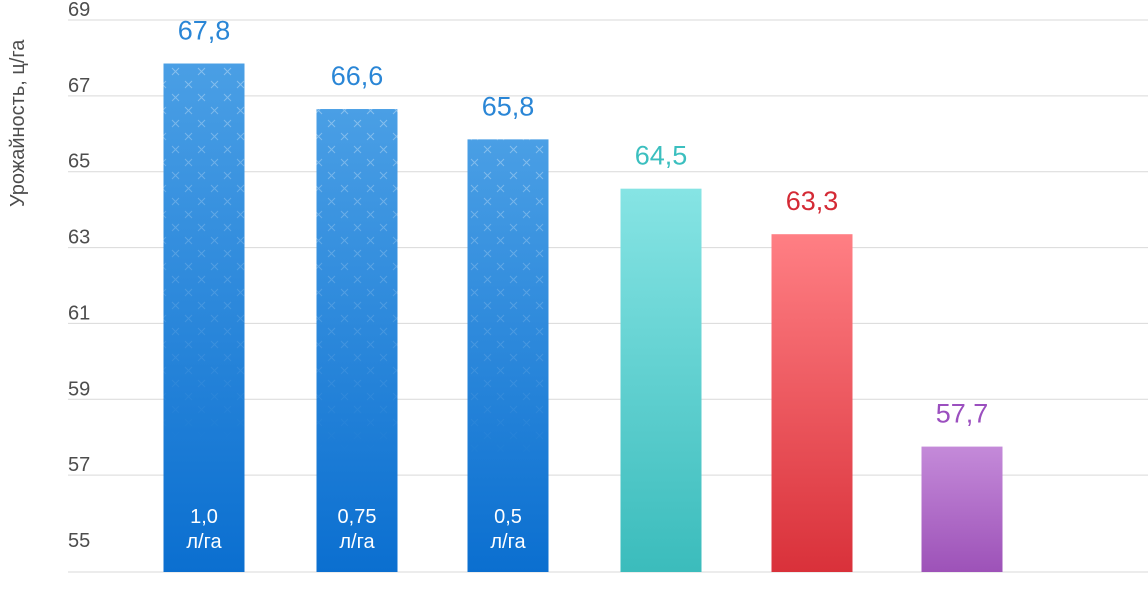 The width and height of the screenshot is (1148, 601). What do you see at coordinates (204, 517) in the screenshot?
I see `bar-inner-label: 1,0` at bounding box center [204, 517].